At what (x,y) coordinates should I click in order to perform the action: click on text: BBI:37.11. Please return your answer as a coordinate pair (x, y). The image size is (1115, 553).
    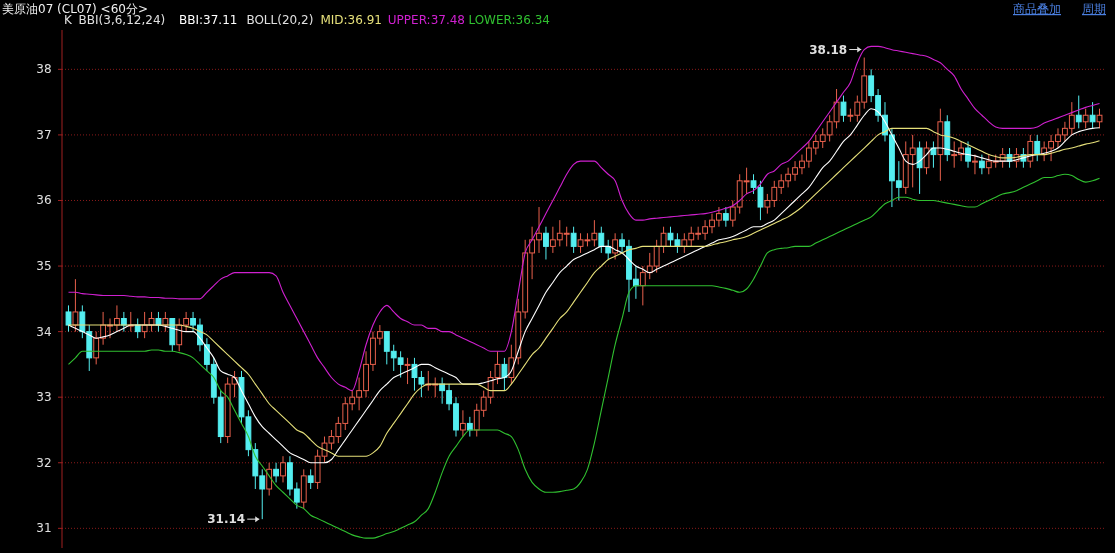
    Looking at the image, I should click on (208, 20).